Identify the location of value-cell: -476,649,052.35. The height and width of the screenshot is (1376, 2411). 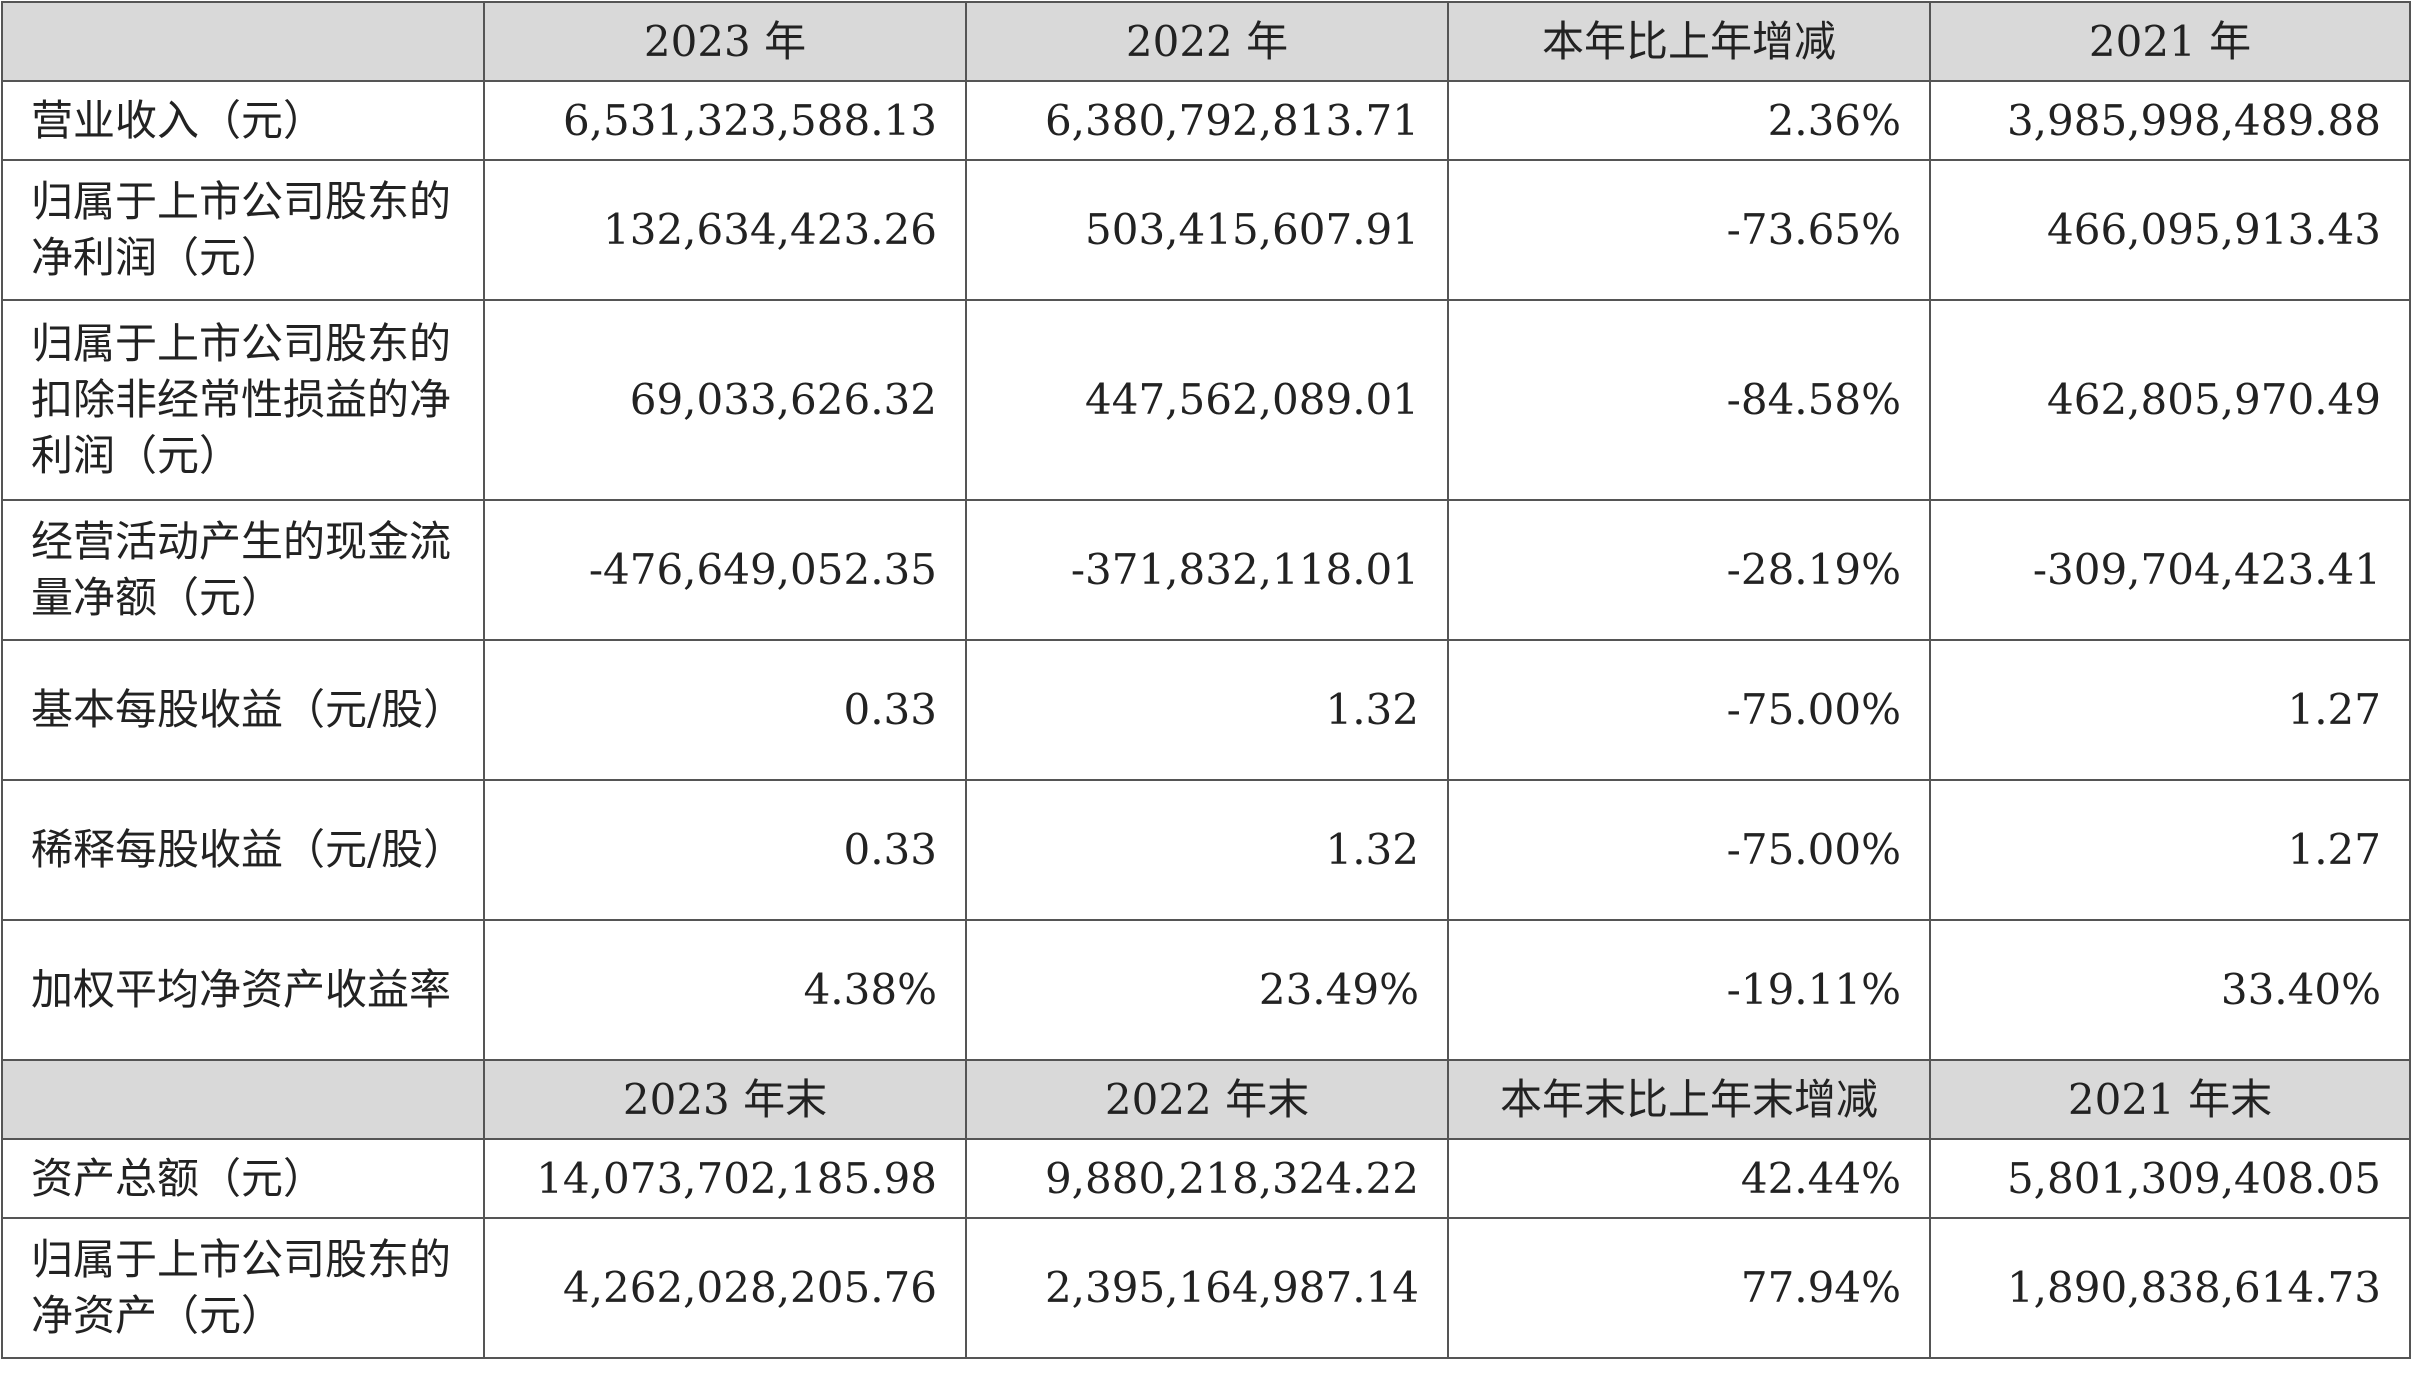
(725, 570).